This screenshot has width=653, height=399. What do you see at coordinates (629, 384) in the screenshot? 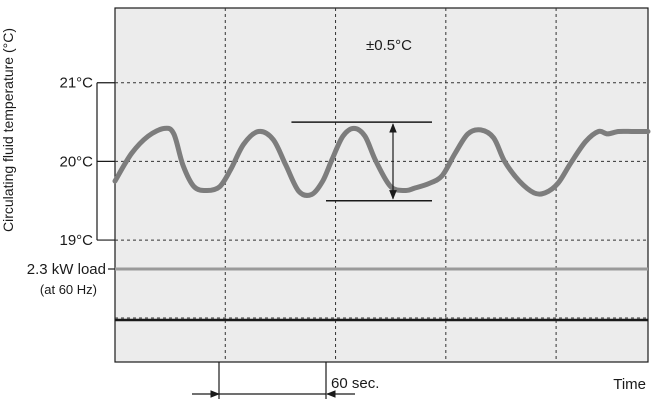
I see `x-axis-label: Time` at bounding box center [629, 384].